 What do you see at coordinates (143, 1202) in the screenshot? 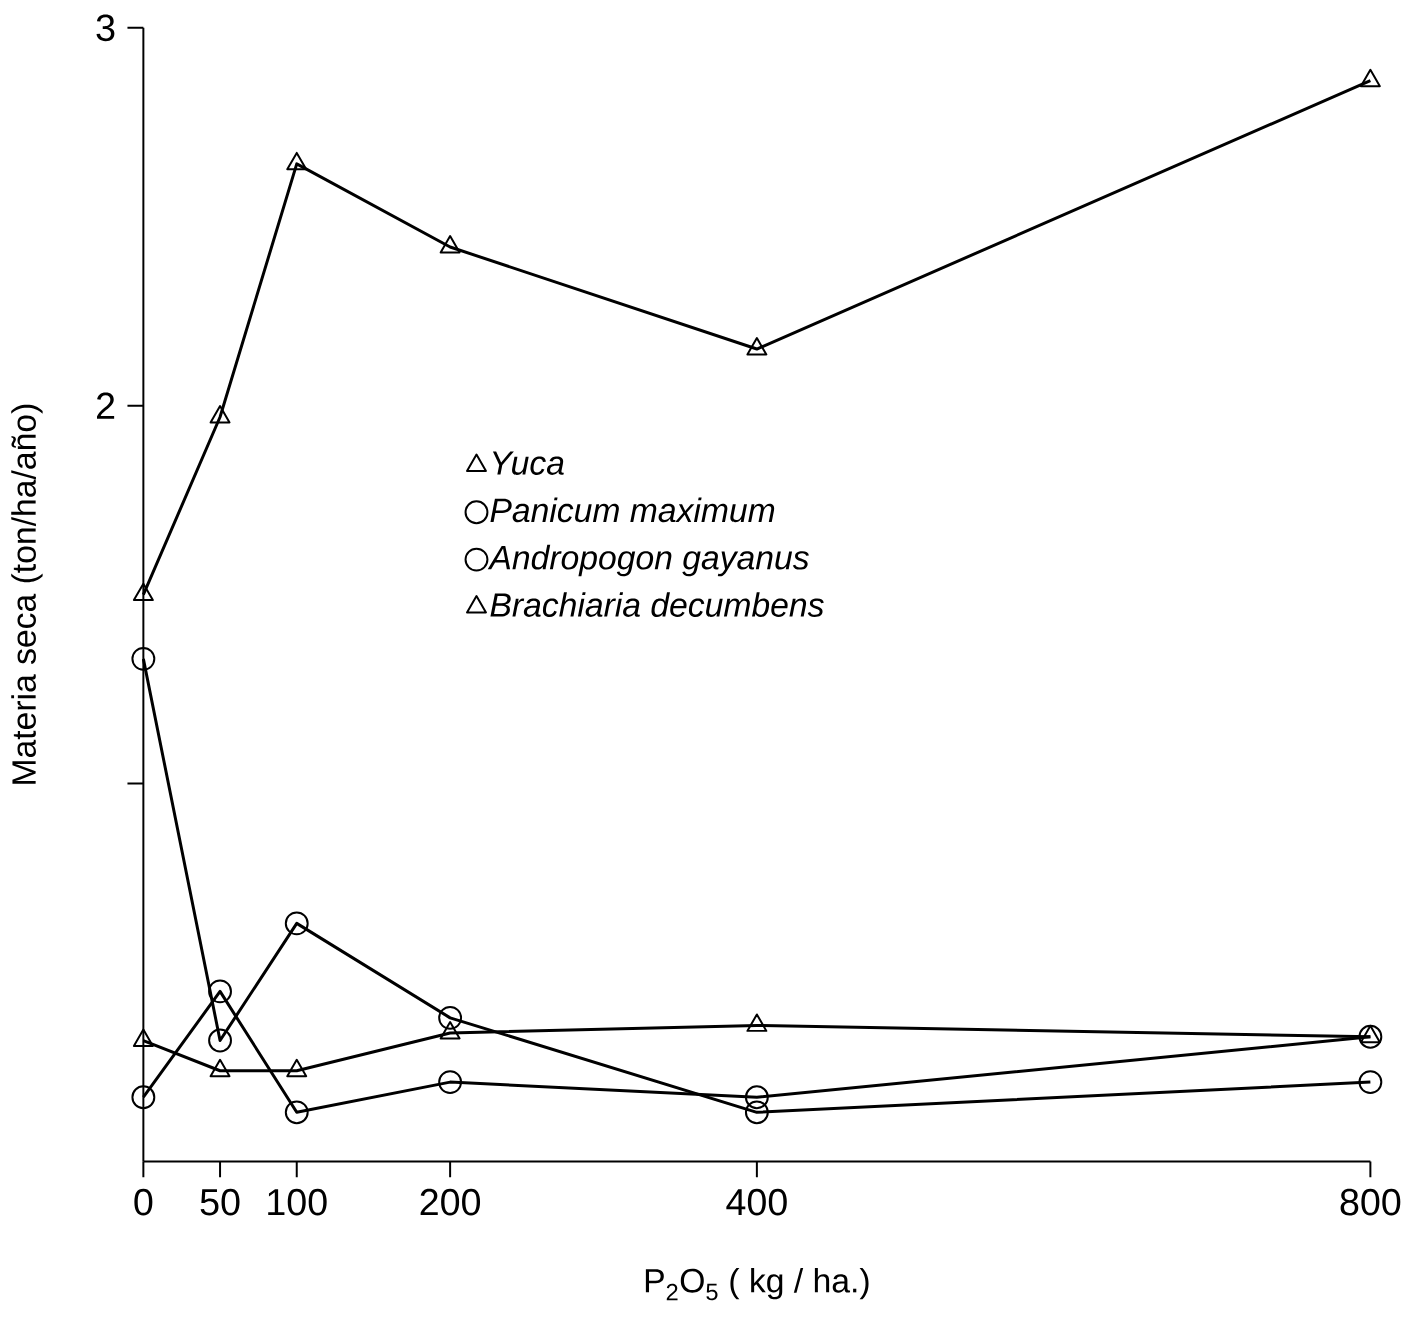
I see `x-tick-label: 0` at bounding box center [143, 1202].